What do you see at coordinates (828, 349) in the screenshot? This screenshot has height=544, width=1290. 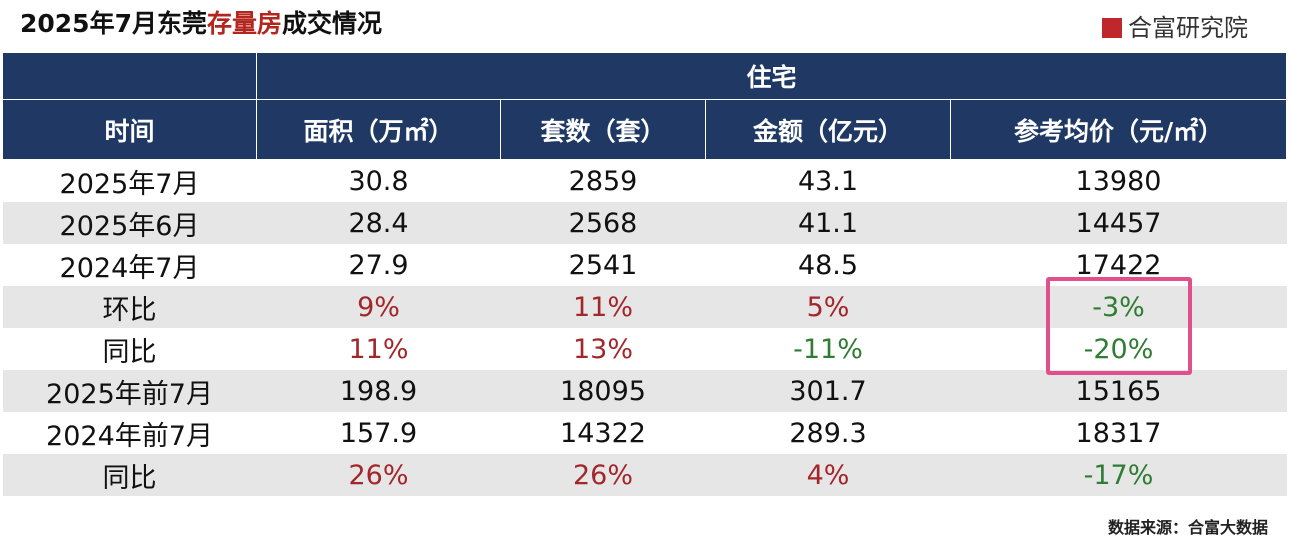 I see `cell: -11%` at bounding box center [828, 349].